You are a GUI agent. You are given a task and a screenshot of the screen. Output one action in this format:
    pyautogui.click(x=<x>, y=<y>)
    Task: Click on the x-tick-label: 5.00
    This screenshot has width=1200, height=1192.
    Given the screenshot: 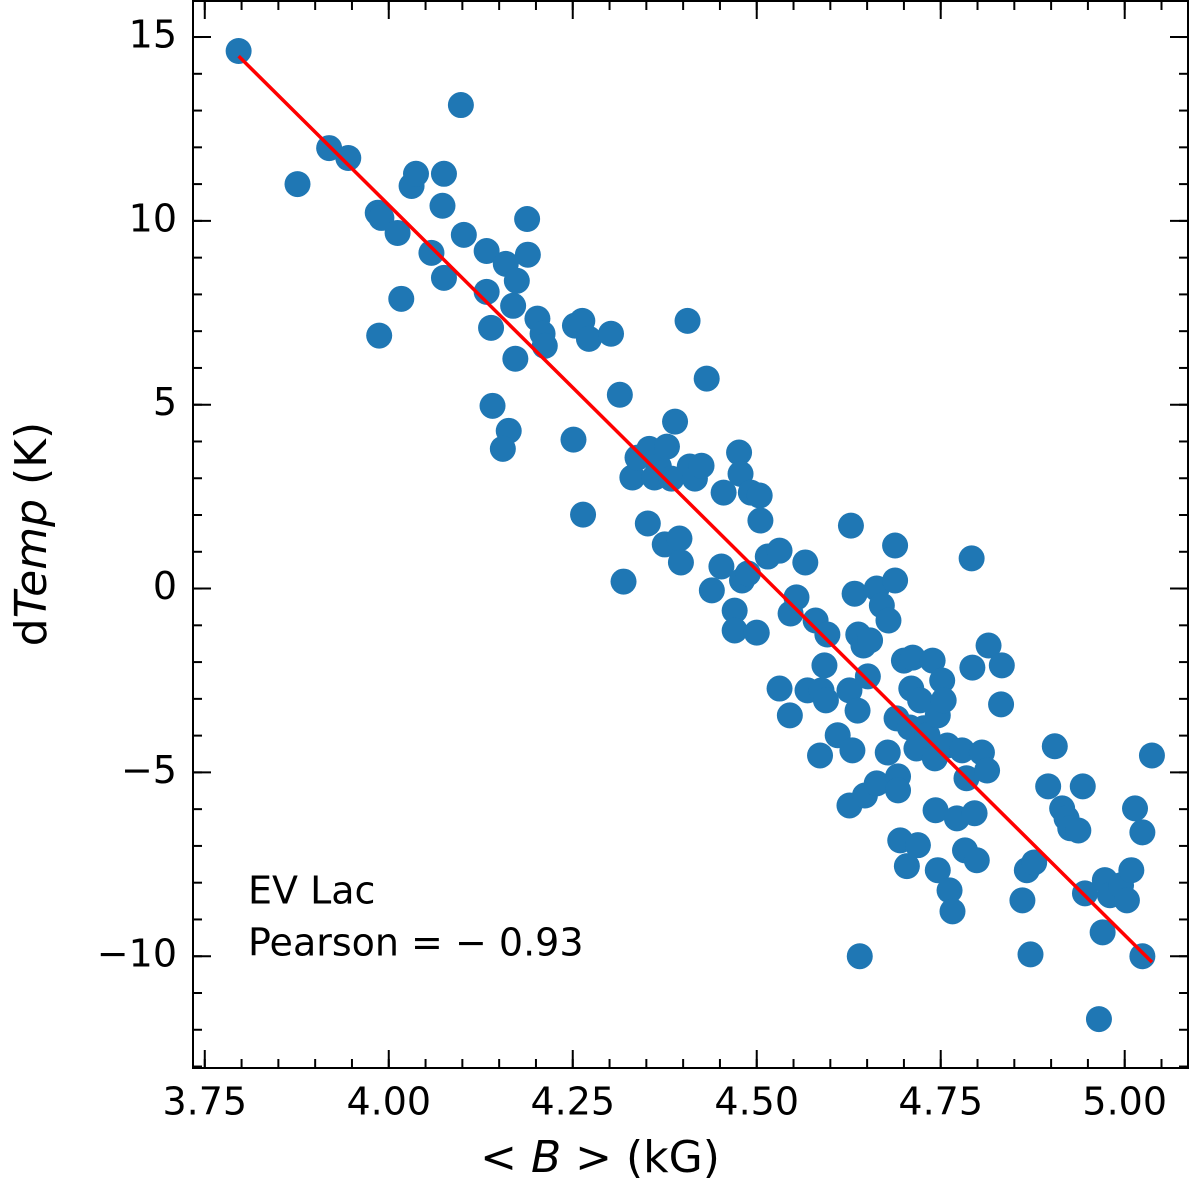 What is the action you would take?
    pyautogui.click(x=1124, y=1102)
    